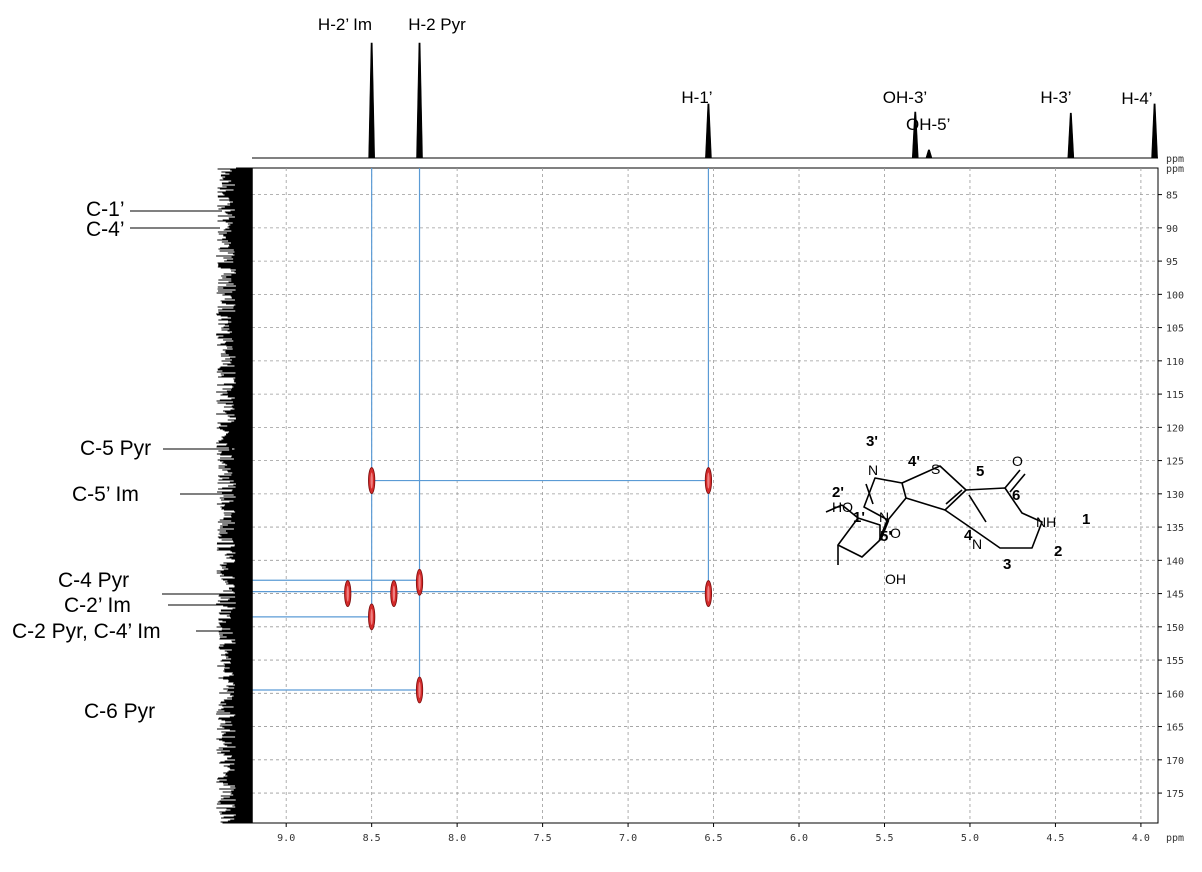  Describe the element at coordinates (1086, 519) in the screenshot. I see `pos-label-1: 1` at that location.